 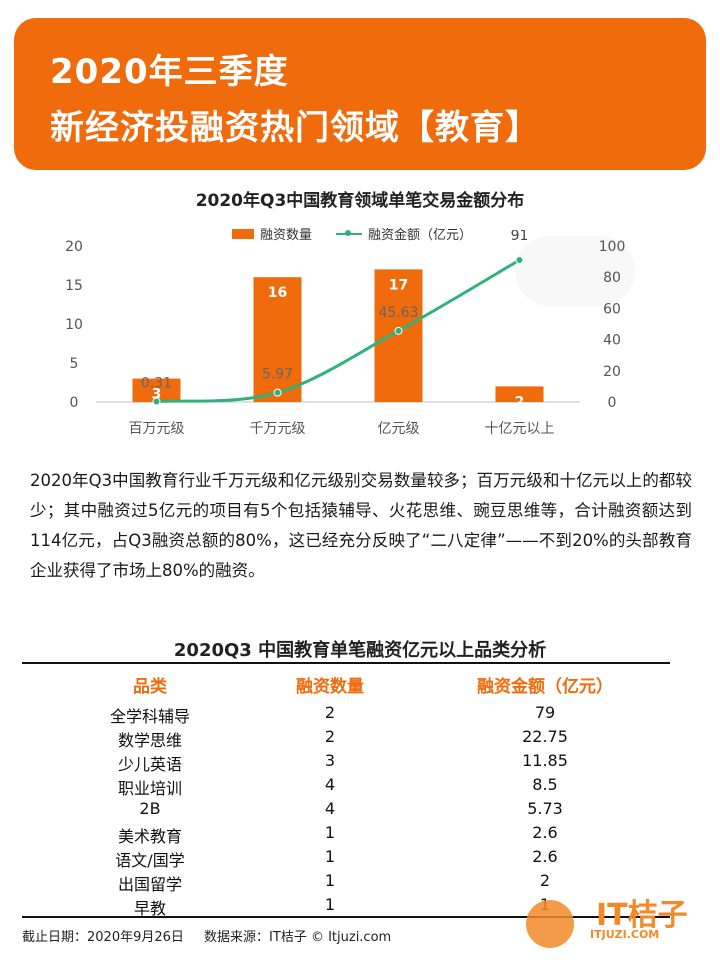 I want to click on table-cell-count: 3, so click(x=330, y=760).